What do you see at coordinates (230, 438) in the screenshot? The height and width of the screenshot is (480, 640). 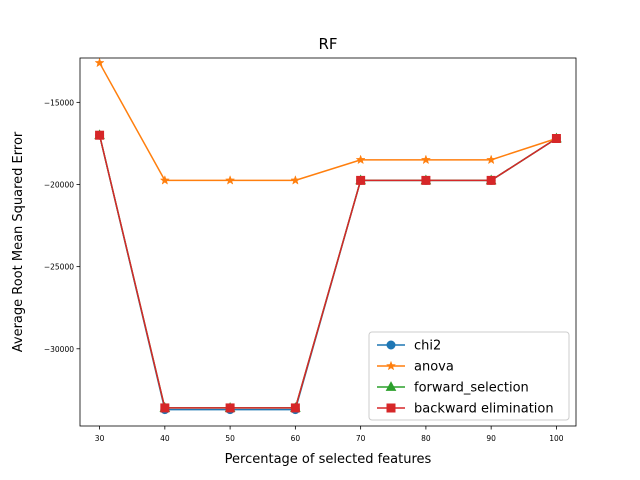 I see `x-tick-label: 50` at bounding box center [230, 438].